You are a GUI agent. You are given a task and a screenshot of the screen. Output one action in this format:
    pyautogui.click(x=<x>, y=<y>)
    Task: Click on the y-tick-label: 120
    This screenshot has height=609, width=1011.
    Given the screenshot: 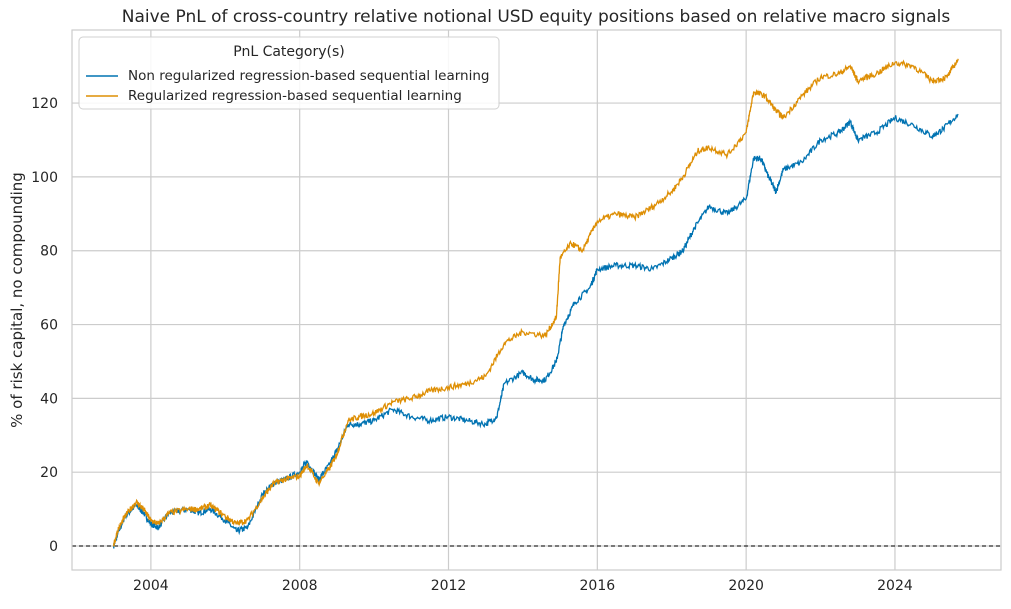 What is the action you would take?
    pyautogui.click(x=44, y=104)
    